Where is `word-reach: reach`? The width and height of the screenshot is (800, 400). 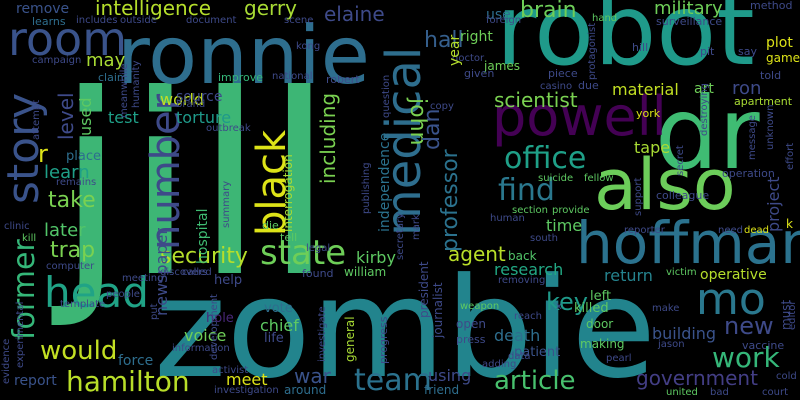
word-reach: reach is located at coordinates (528, 316).